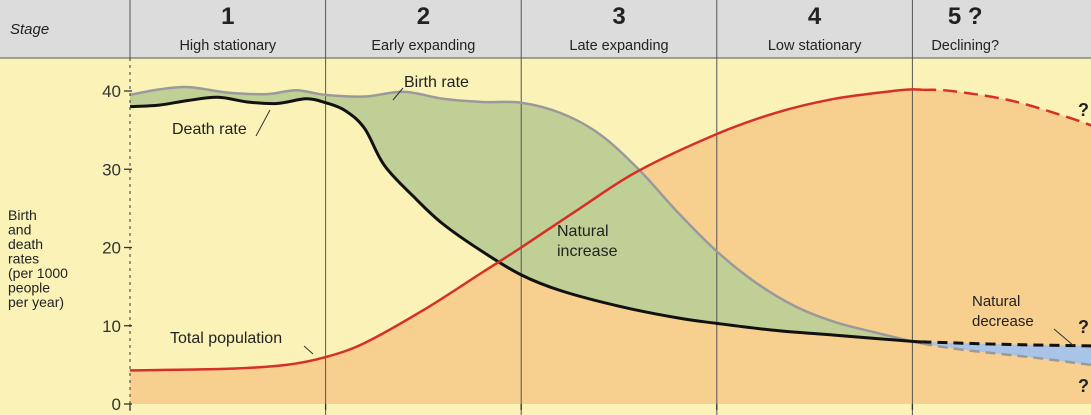  I want to click on stage-column-label: Stage, so click(29, 29).